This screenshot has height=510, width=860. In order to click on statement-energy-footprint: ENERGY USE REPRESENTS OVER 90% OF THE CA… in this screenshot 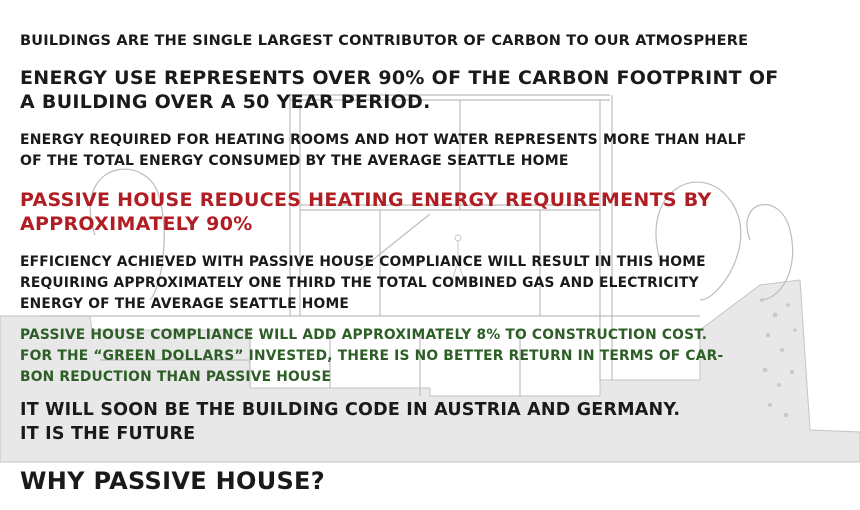, I will do `click(399, 90)`.